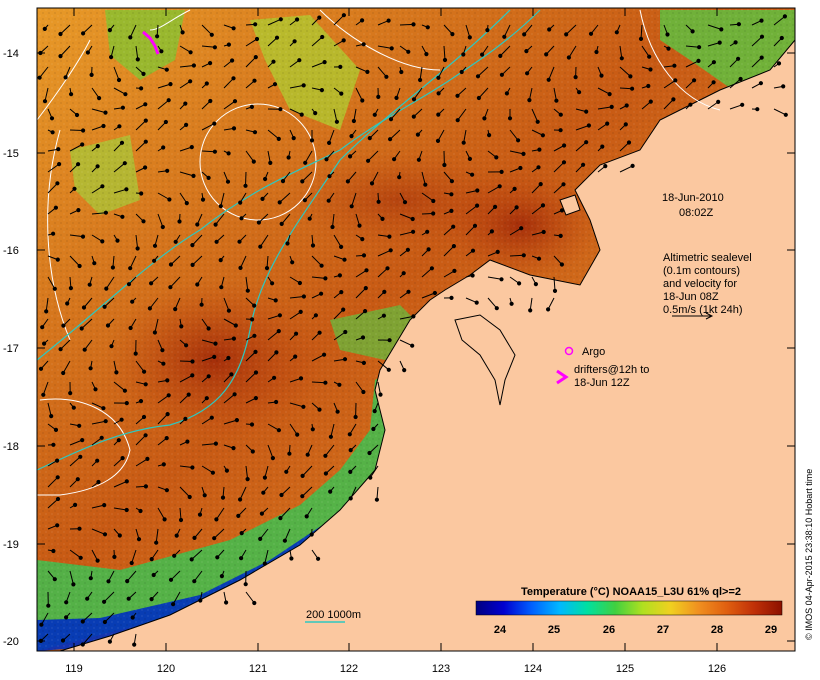 This screenshot has width=820, height=680. What do you see at coordinates (11, 349) in the screenshot?
I see `latitude-tick-label: -17` at bounding box center [11, 349].